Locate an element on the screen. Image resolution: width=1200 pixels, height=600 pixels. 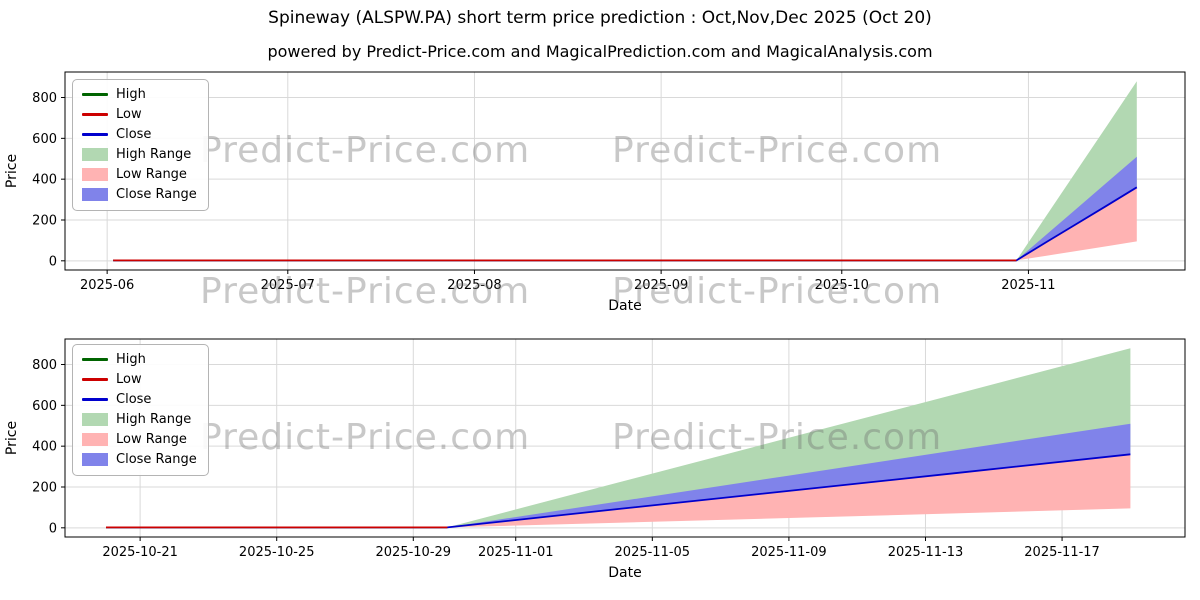
x-tick-label: 2025-07 is located at coordinates (288, 285).